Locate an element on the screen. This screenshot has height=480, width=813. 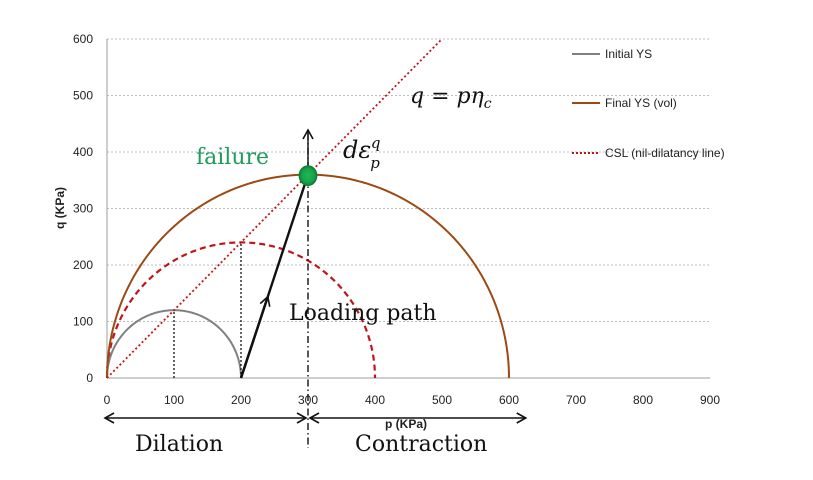
x-tick-label-400: 400 is located at coordinates (375, 400).